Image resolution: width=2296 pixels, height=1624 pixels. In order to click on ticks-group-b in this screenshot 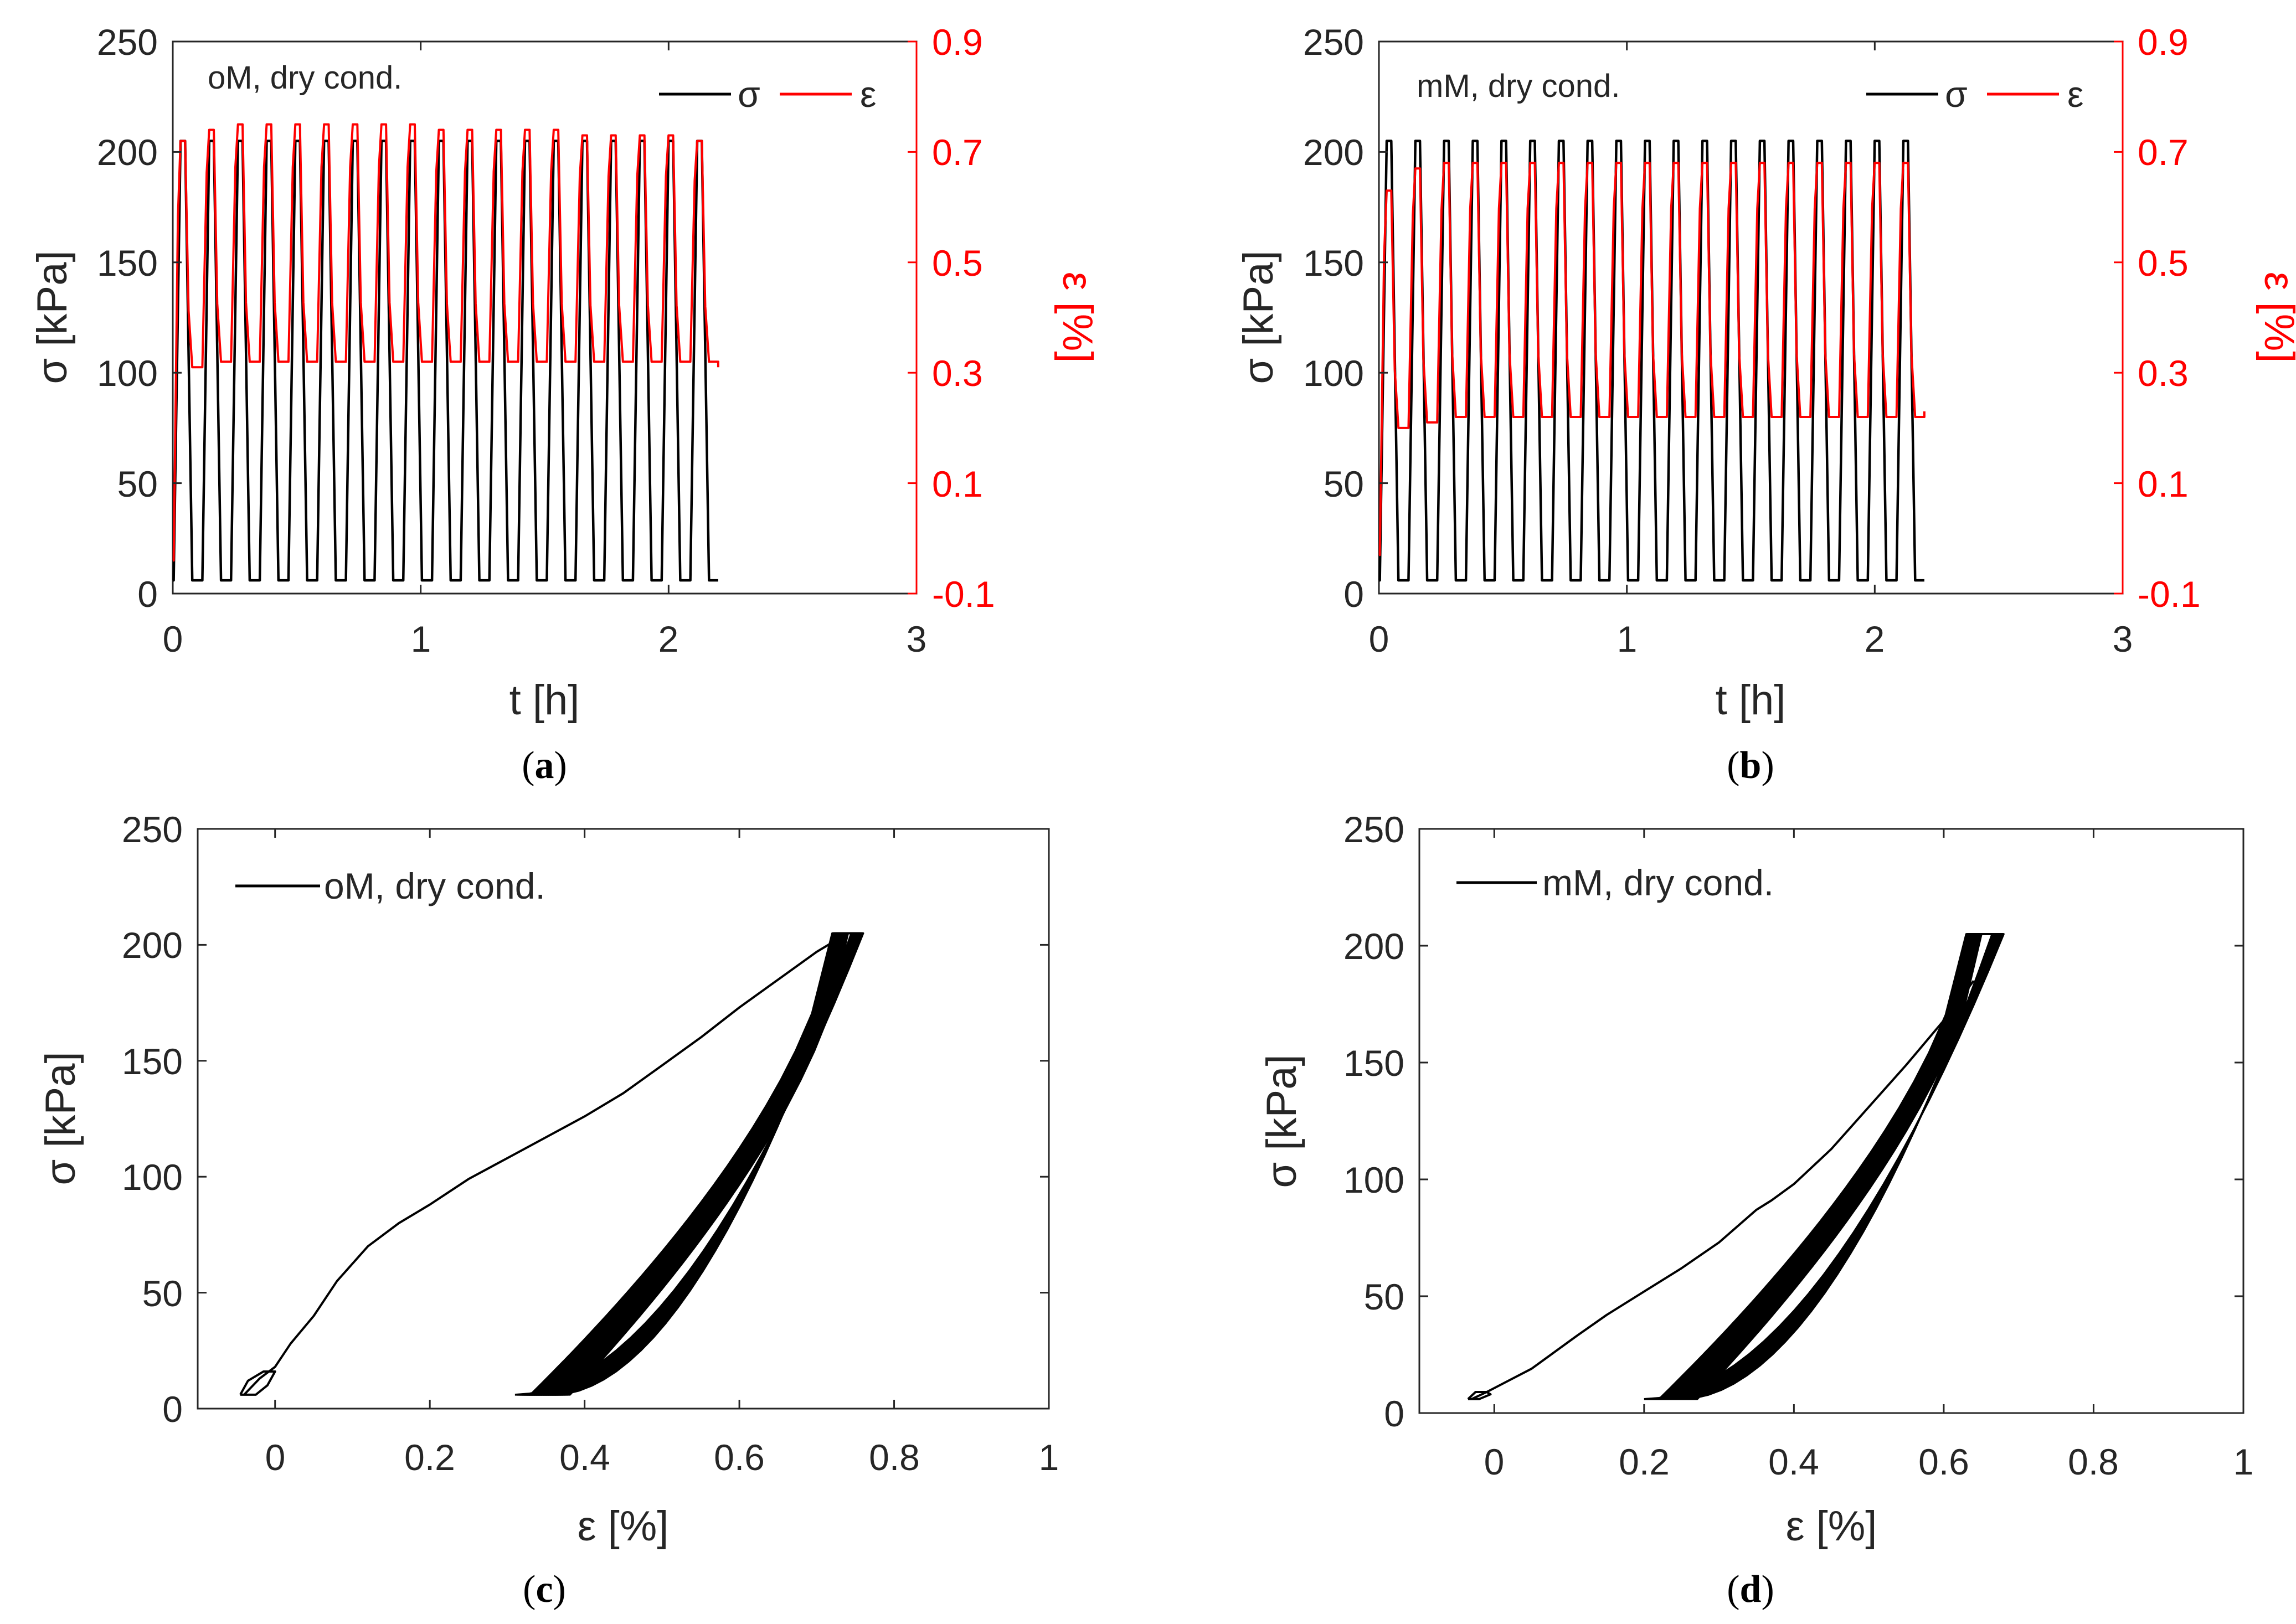, I will do `click(1751, 317)`.